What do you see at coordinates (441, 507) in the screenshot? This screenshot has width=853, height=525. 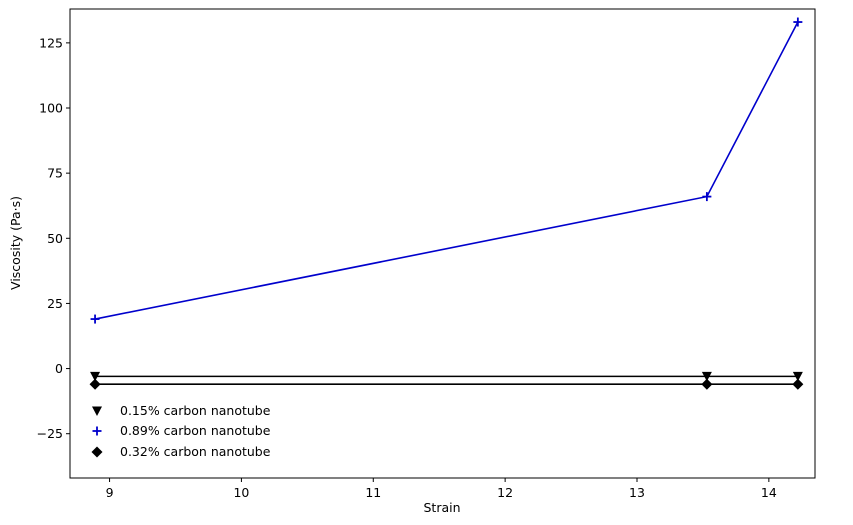 I see `x-axis-label: Strain` at bounding box center [441, 507].